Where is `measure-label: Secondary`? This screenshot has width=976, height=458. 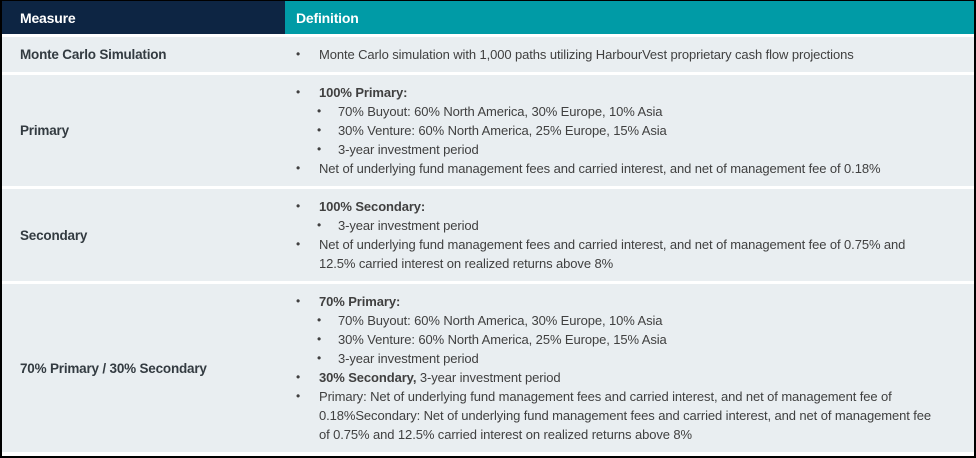
measure-label: Secondary is located at coordinates (54, 235).